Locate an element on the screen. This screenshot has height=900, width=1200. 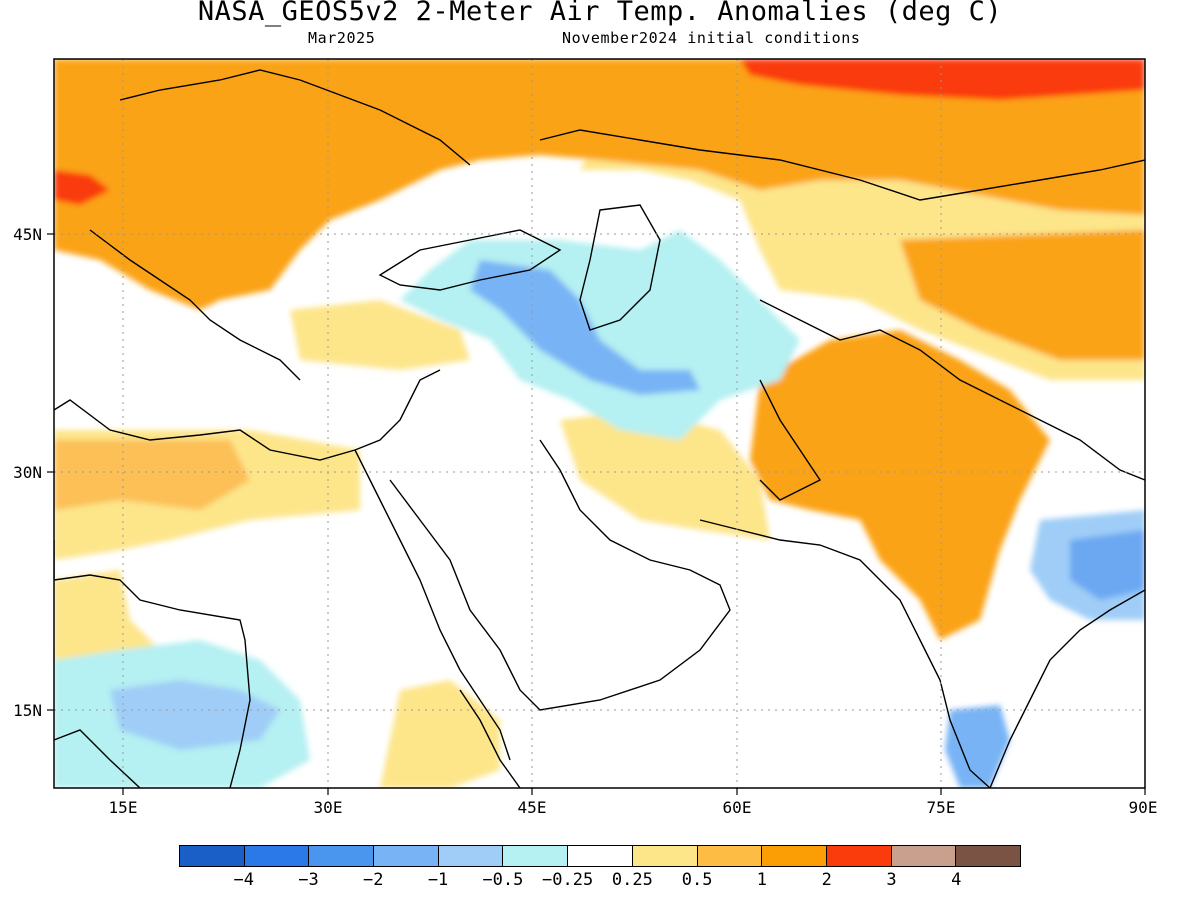
anomaly-region-yellow-ethiopia is located at coordinates (440, 734).